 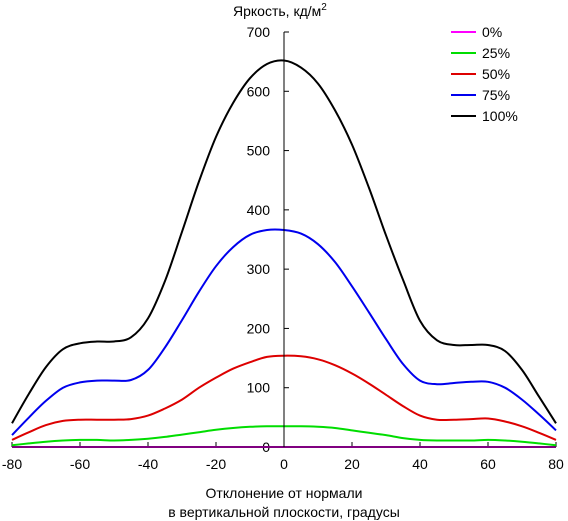 What do you see at coordinates (496, 95) in the screenshot?
I see `legend-label: 75%` at bounding box center [496, 95].